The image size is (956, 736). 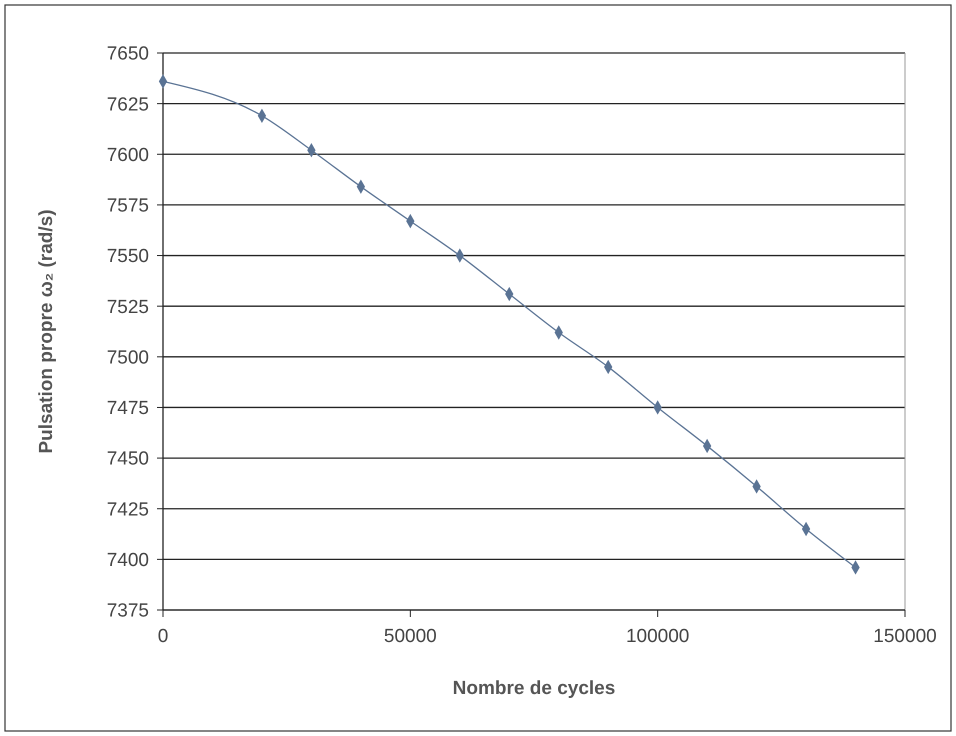 I want to click on x-tick-label: 150000, so click(x=905, y=636).